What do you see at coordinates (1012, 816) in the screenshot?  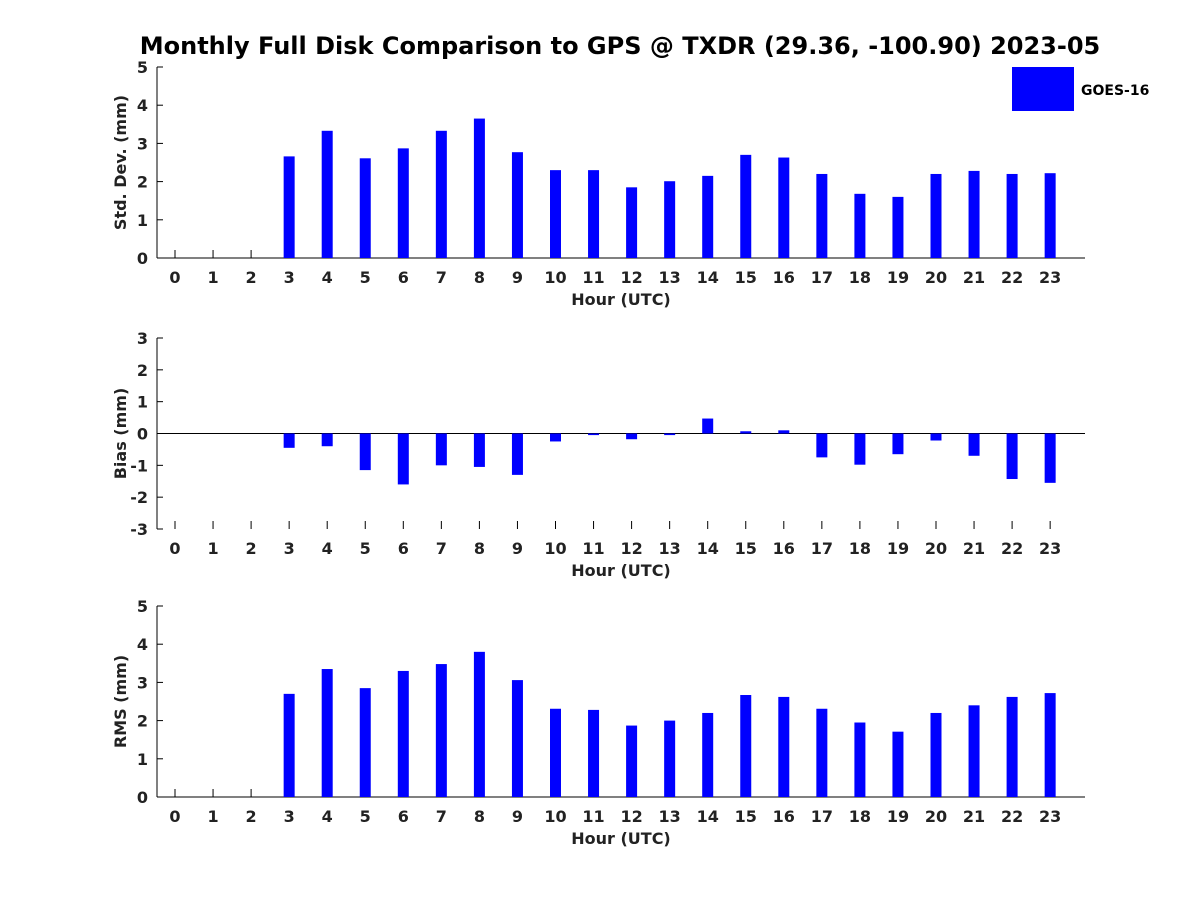 I see `rms-xtick-label: 22` at bounding box center [1012, 816].